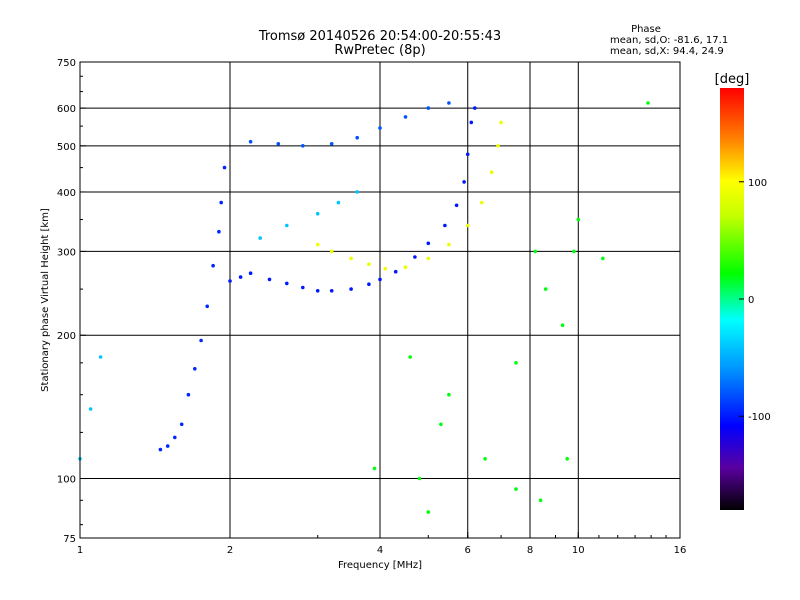 The image size is (800, 600). What do you see at coordinates (667, 51) in the screenshot?
I see `stats-line-x: mean, sd,X: 94.4, 24.9` at bounding box center [667, 51].